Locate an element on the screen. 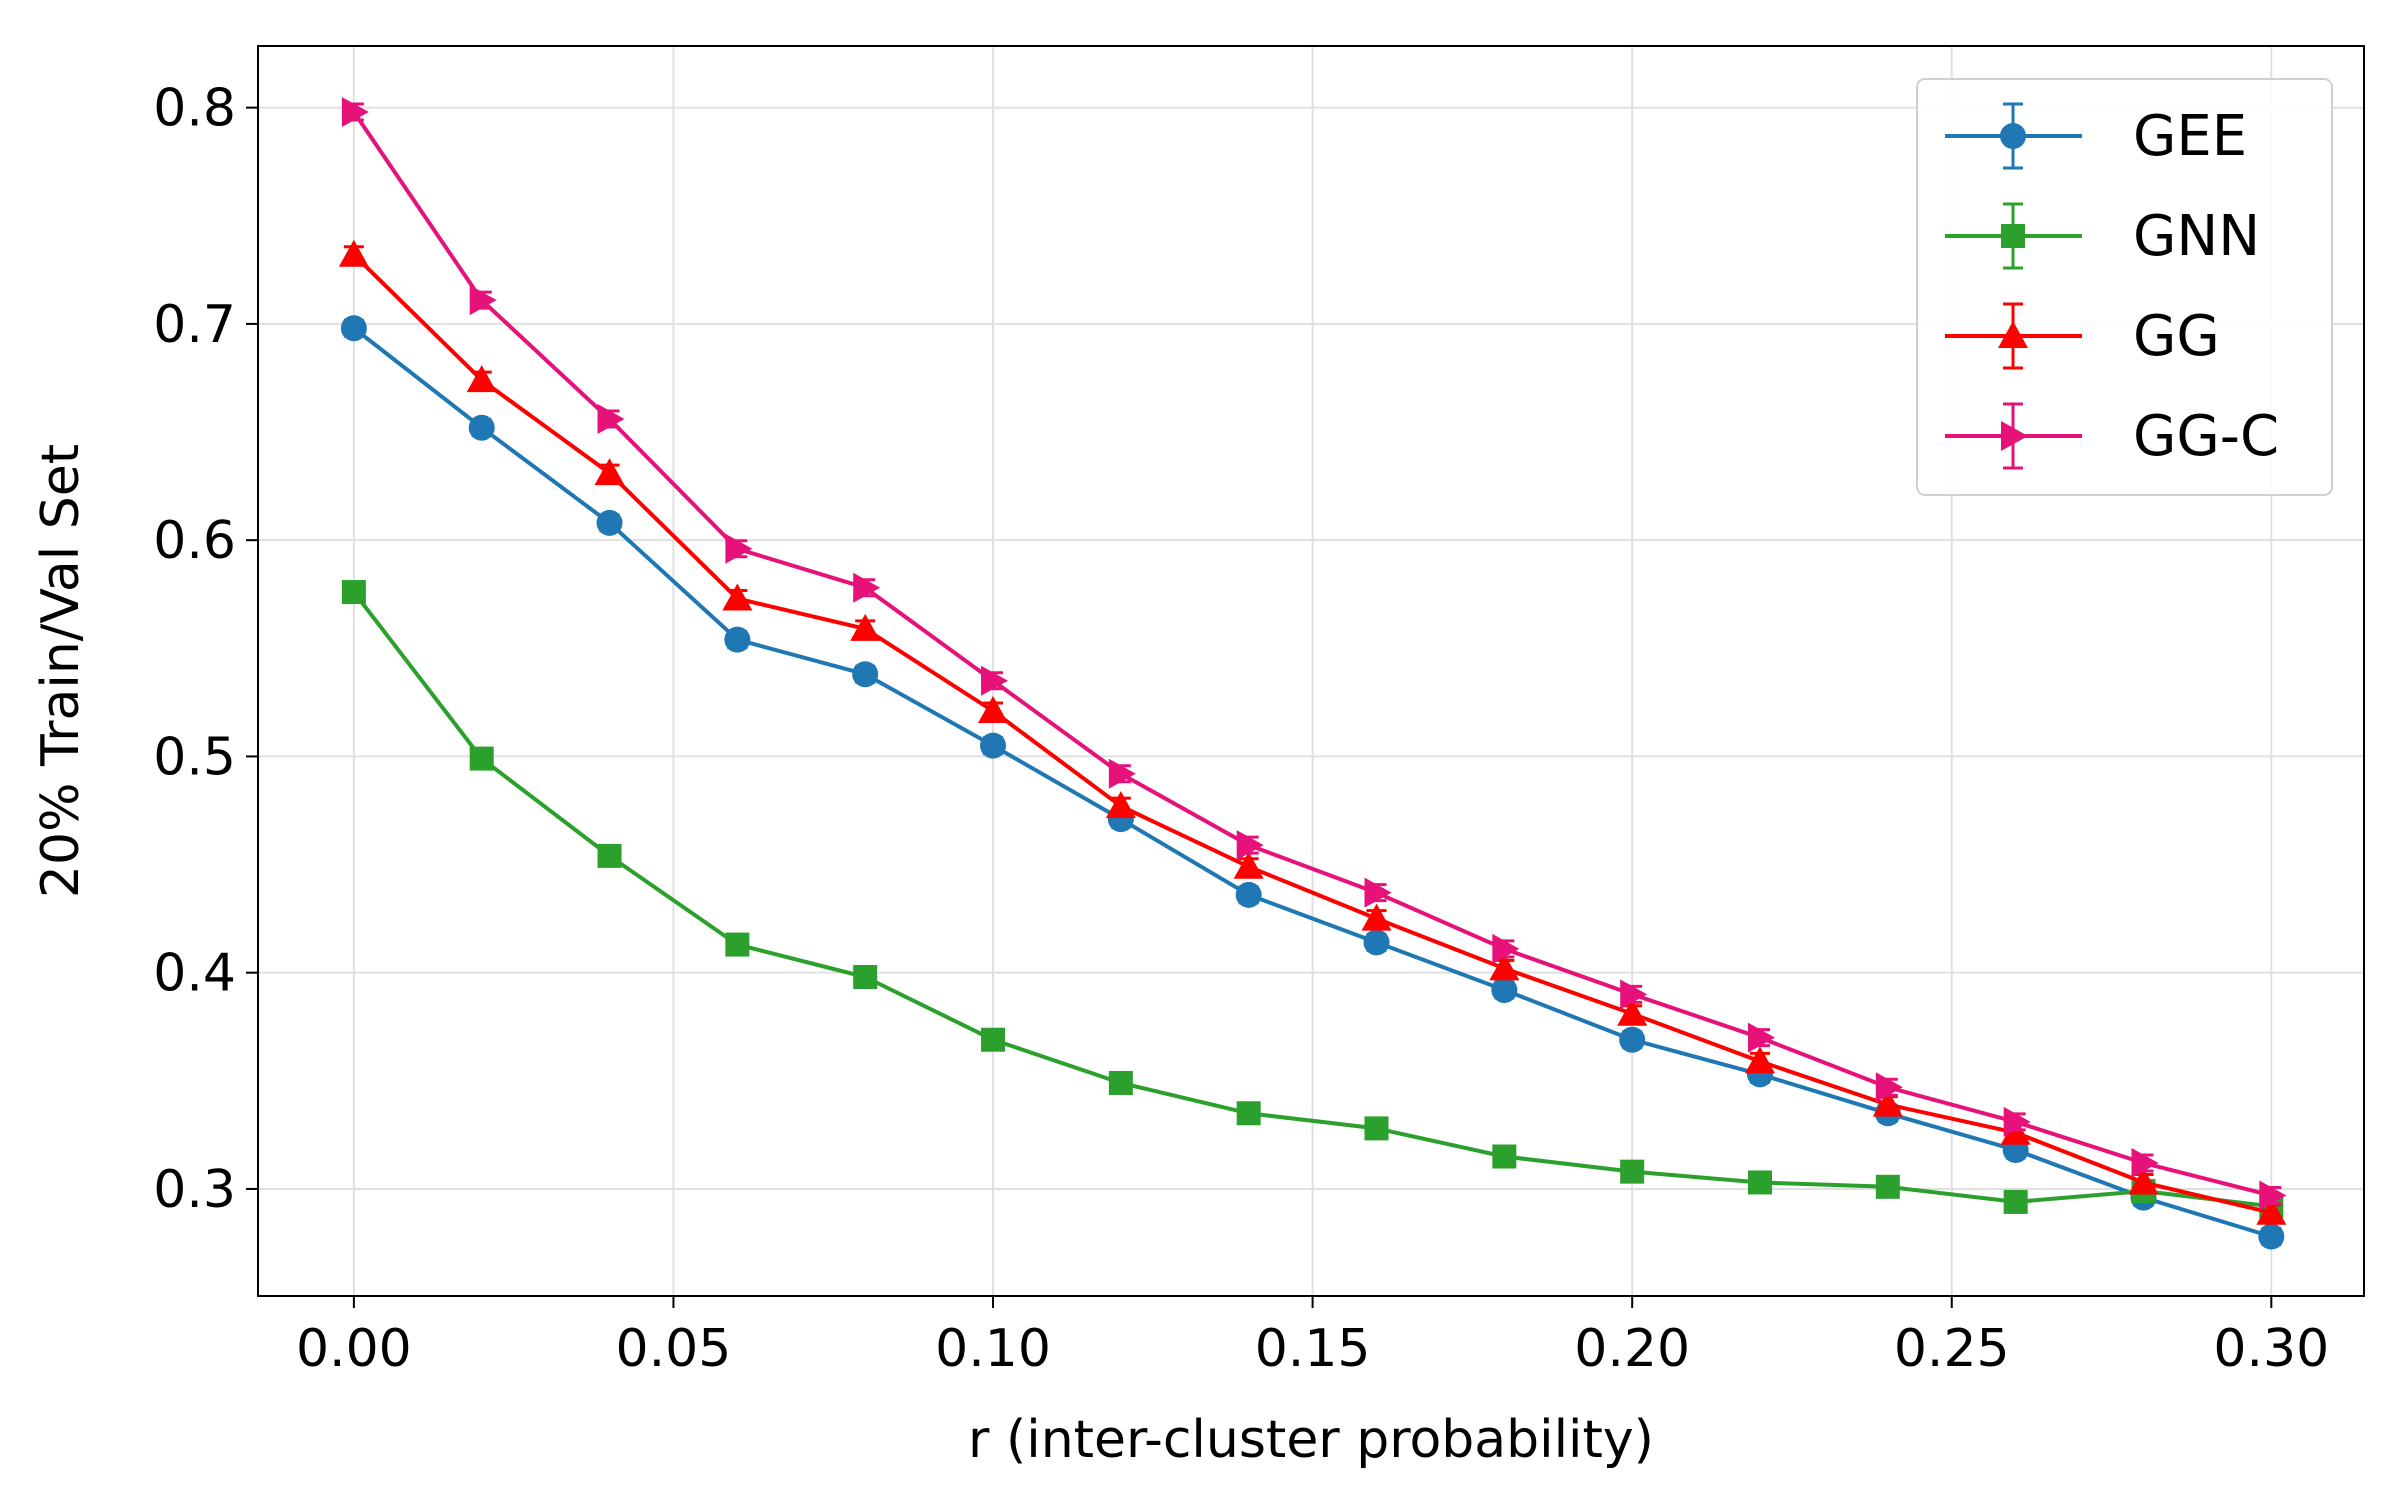 The image size is (2400, 1505). legend-item-gnn: GNN is located at coordinates (2102, 236).